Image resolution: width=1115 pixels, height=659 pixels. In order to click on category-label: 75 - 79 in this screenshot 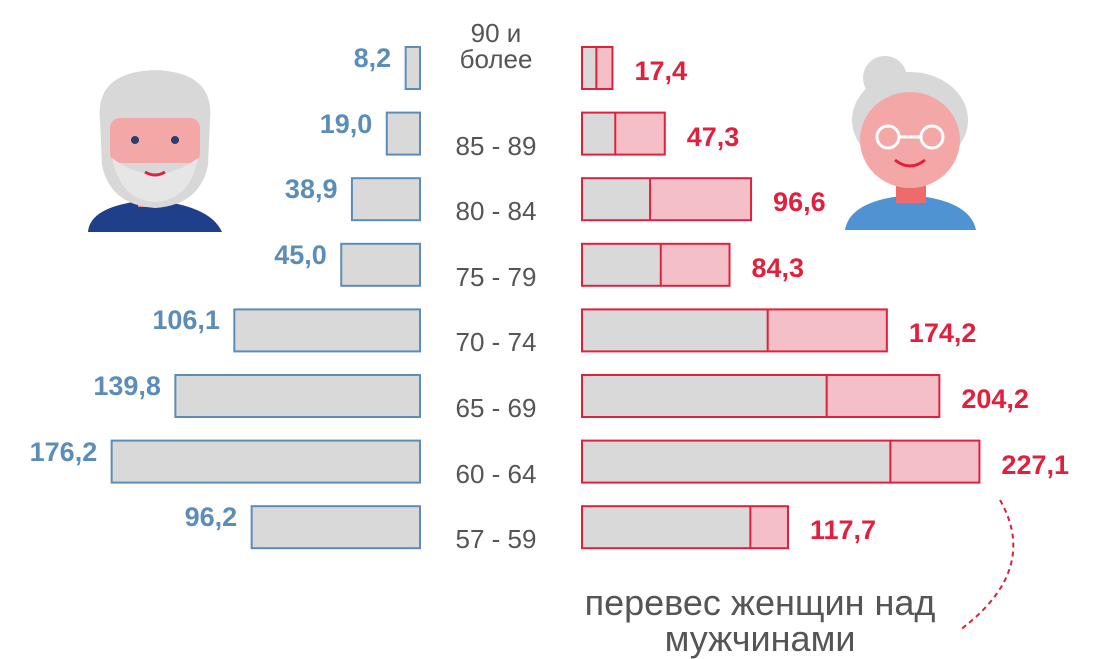, I will do `click(496, 276)`.